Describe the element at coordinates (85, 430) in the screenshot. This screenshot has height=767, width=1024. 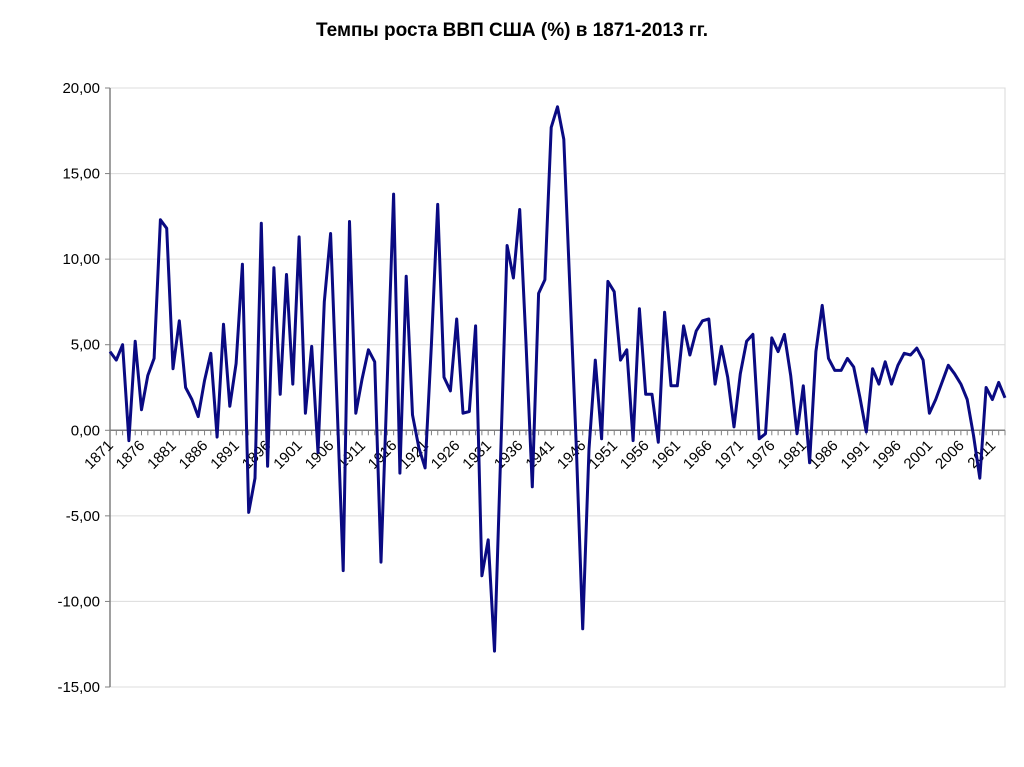
I see `y-tick-label: 0,00` at that location.